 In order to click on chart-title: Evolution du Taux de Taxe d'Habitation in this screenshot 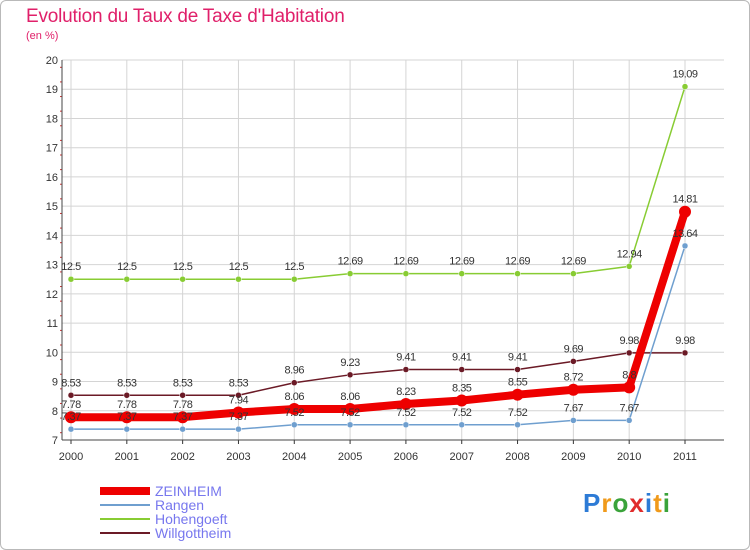, I will do `click(185, 16)`.